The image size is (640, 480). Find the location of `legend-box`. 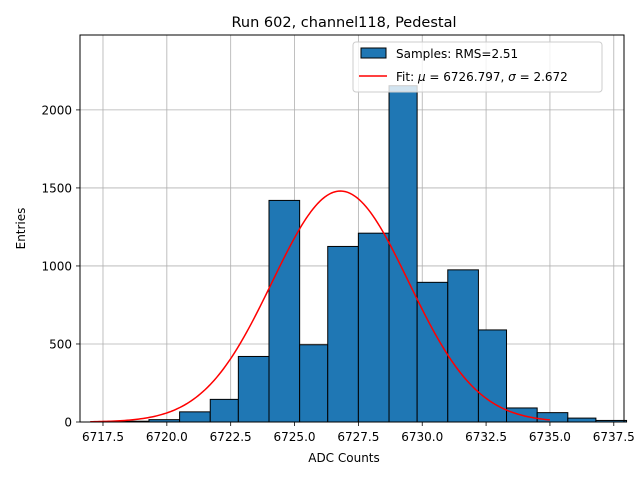

legend-box is located at coordinates (477, 67).